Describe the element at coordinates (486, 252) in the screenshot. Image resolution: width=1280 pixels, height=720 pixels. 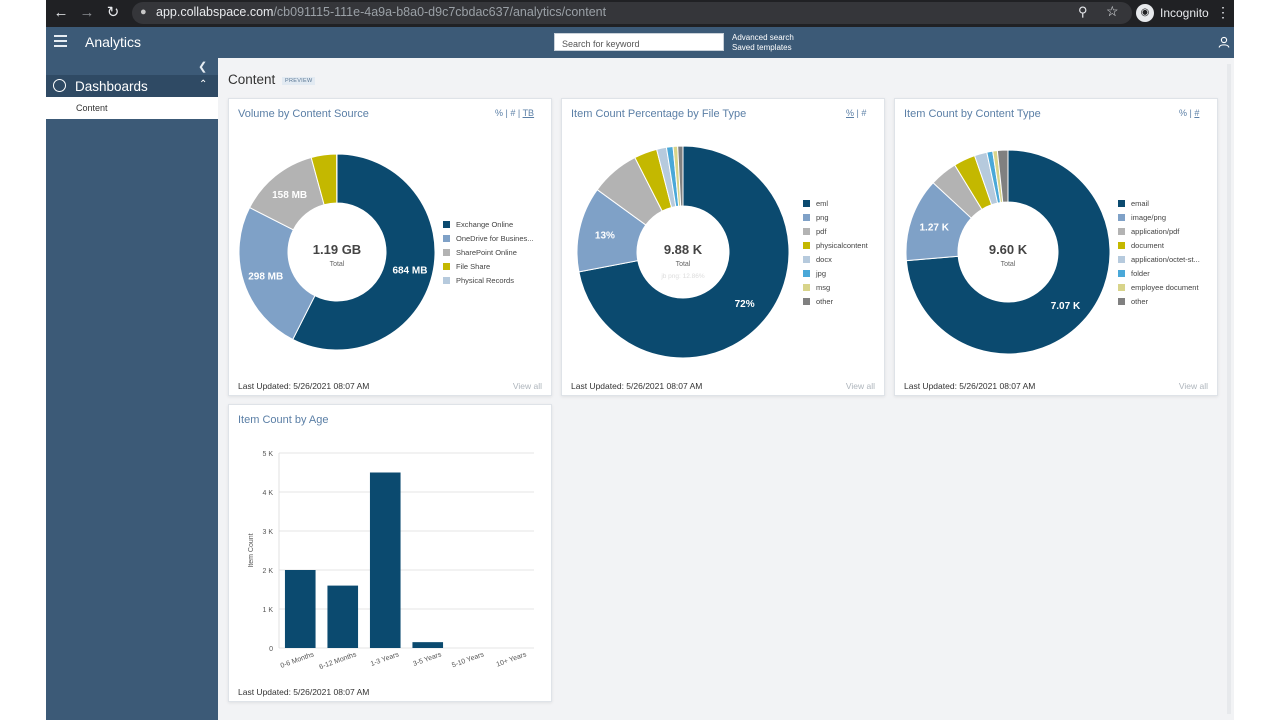
I see `legend-item-sharepoint-online: SharePoint Online` at that location.